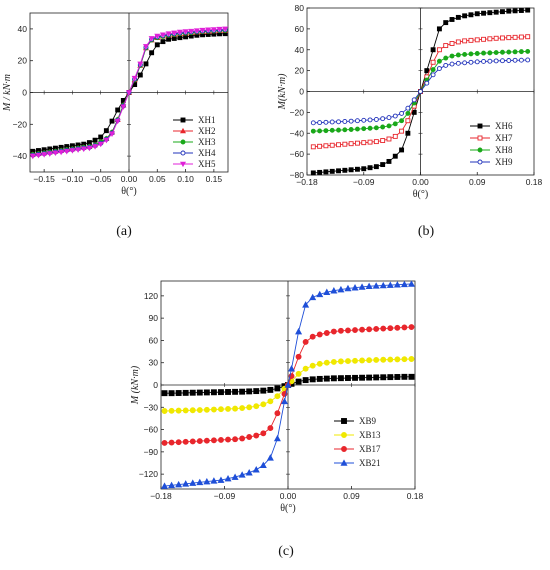 The width and height of the screenshot is (550, 570). I want to click on legend-label: XH8, so click(504, 150).